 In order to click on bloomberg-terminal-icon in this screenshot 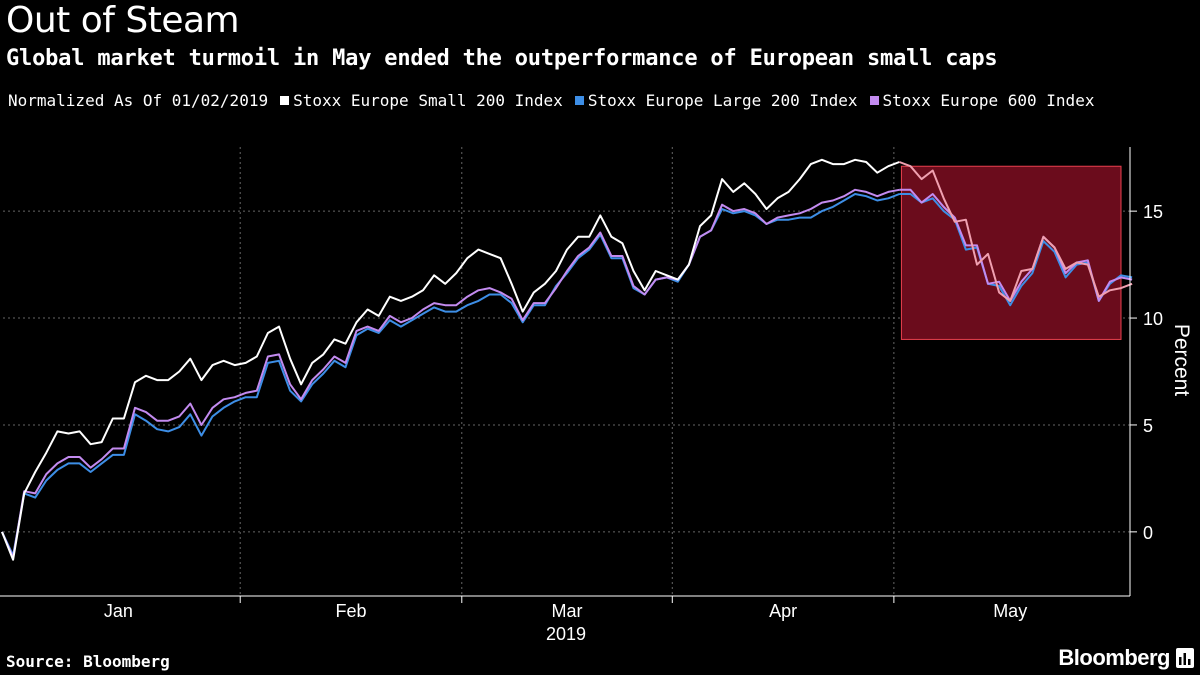, I will do `click(1185, 658)`.